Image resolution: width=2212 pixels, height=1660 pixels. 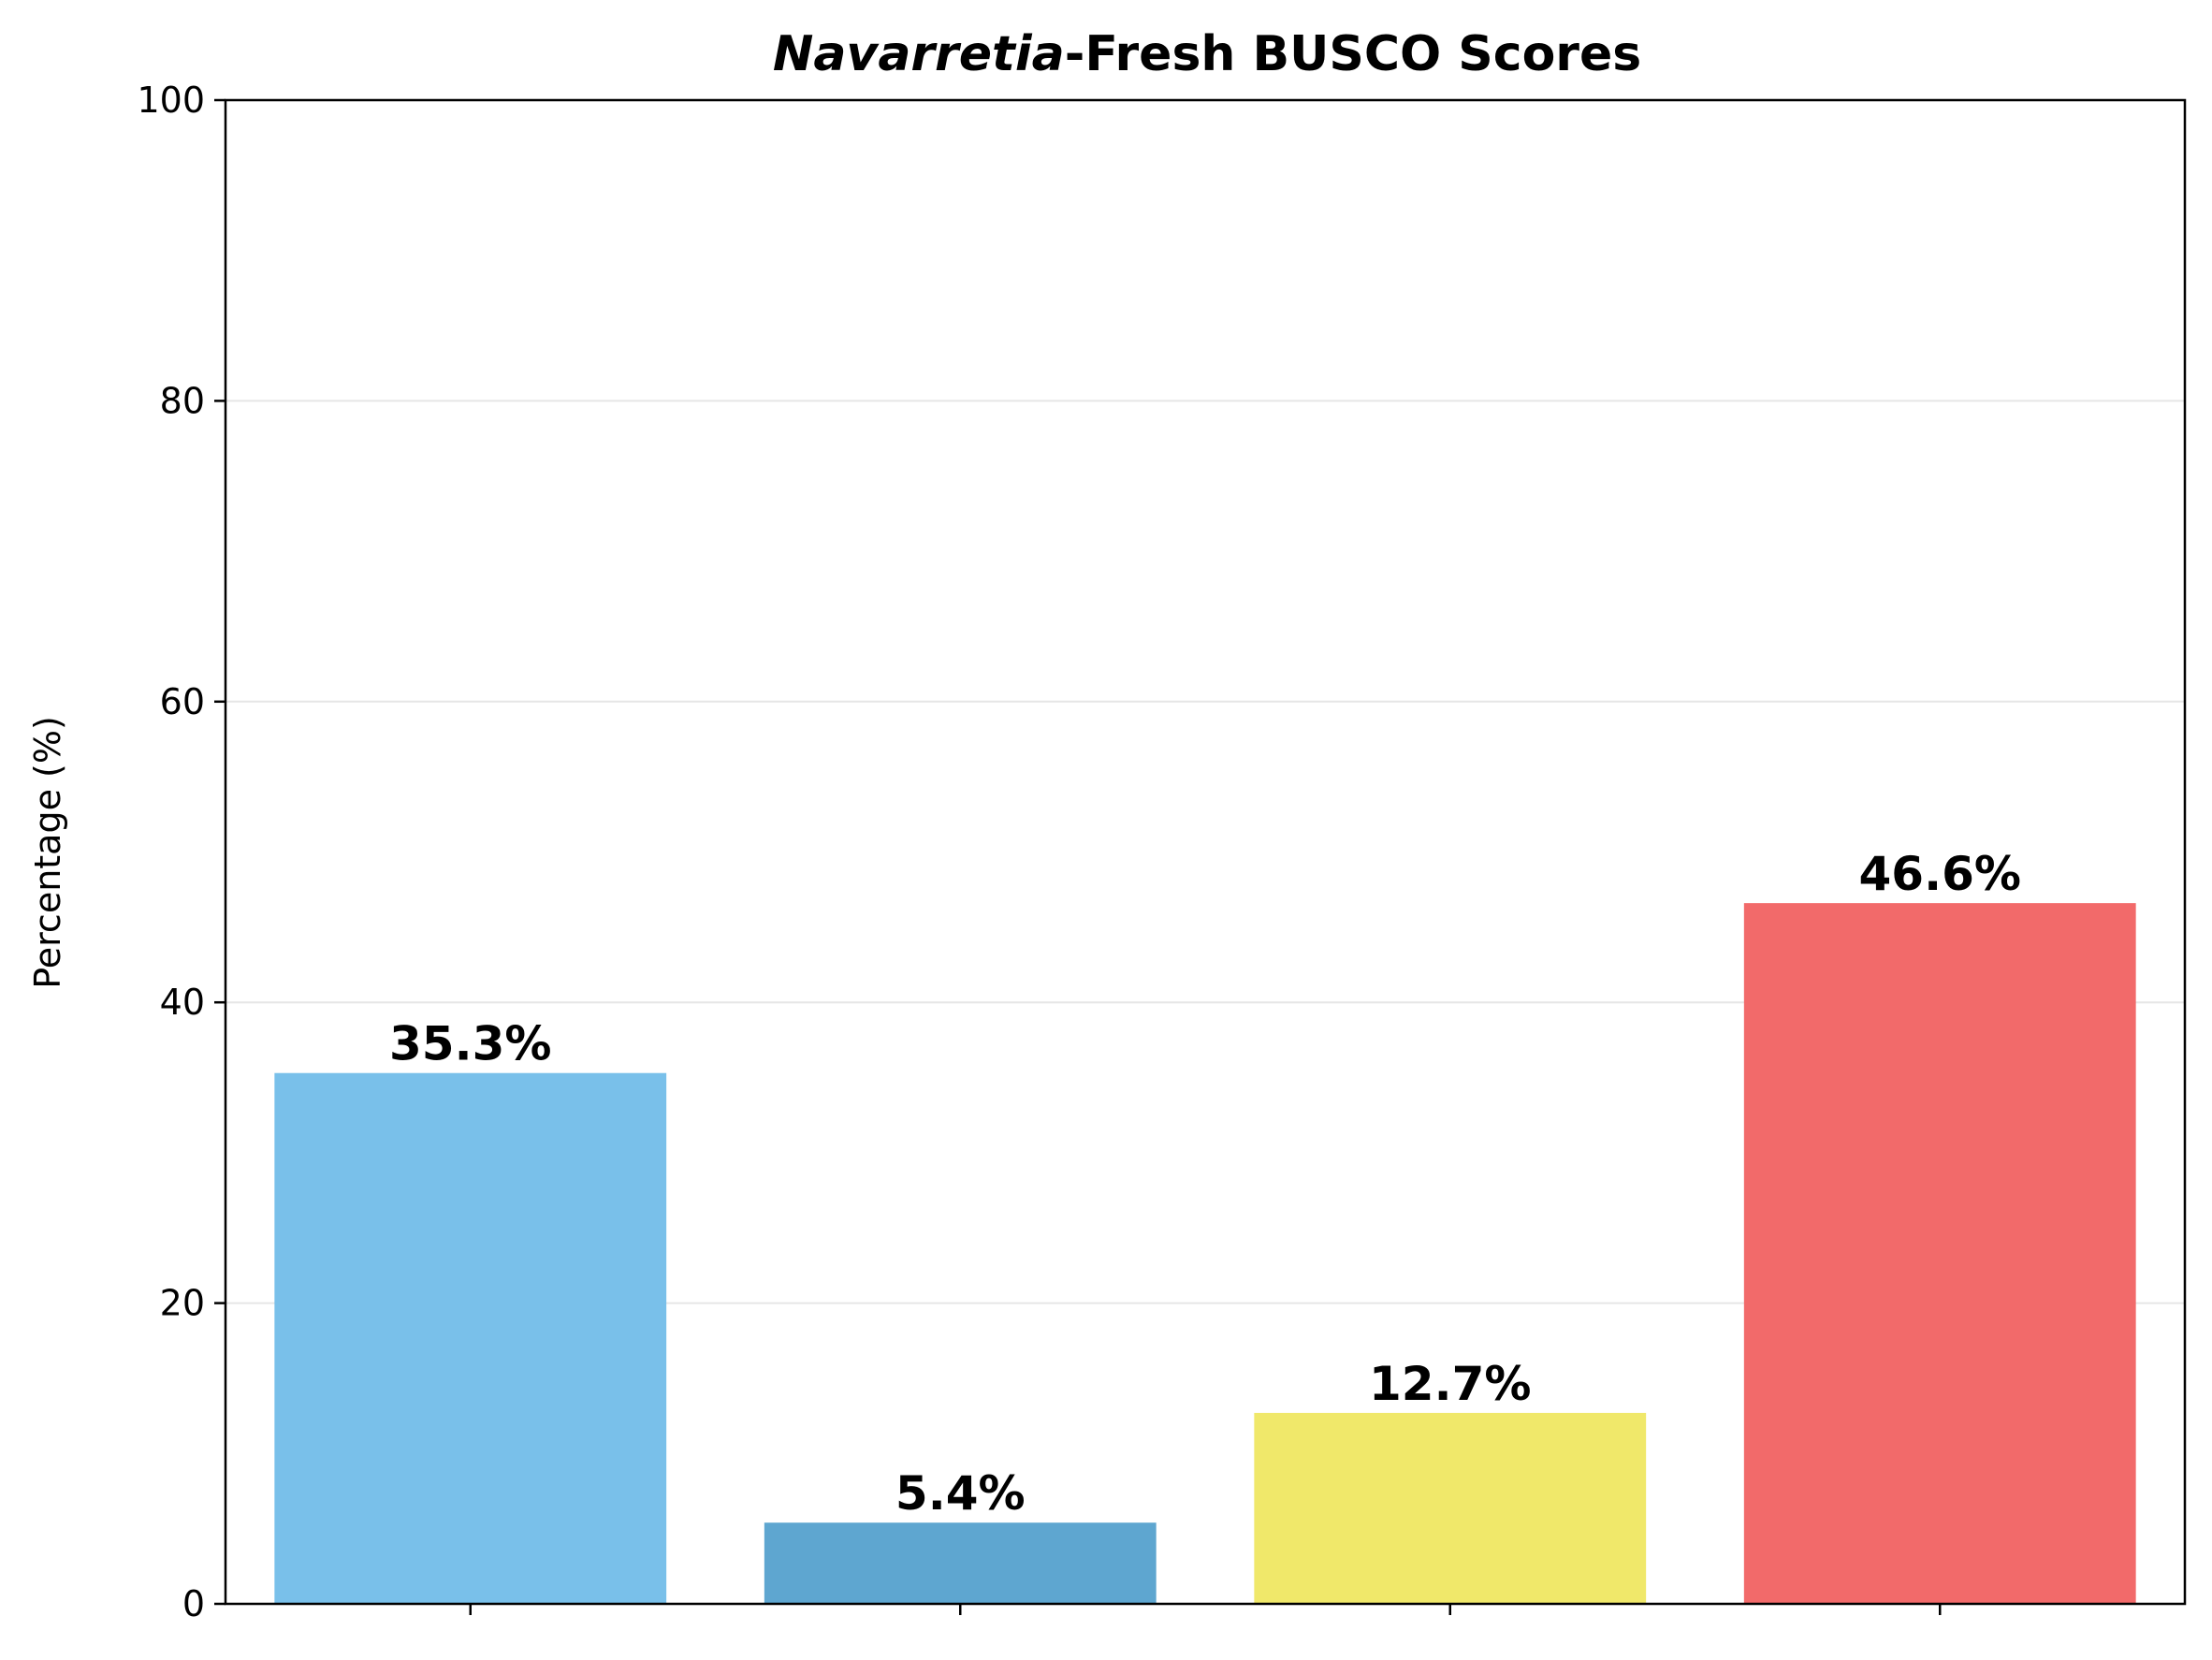 What do you see at coordinates (1353, 54) in the screenshot?
I see `chart-title-rest: -Fresh BUSCO Scores` at bounding box center [1353, 54].